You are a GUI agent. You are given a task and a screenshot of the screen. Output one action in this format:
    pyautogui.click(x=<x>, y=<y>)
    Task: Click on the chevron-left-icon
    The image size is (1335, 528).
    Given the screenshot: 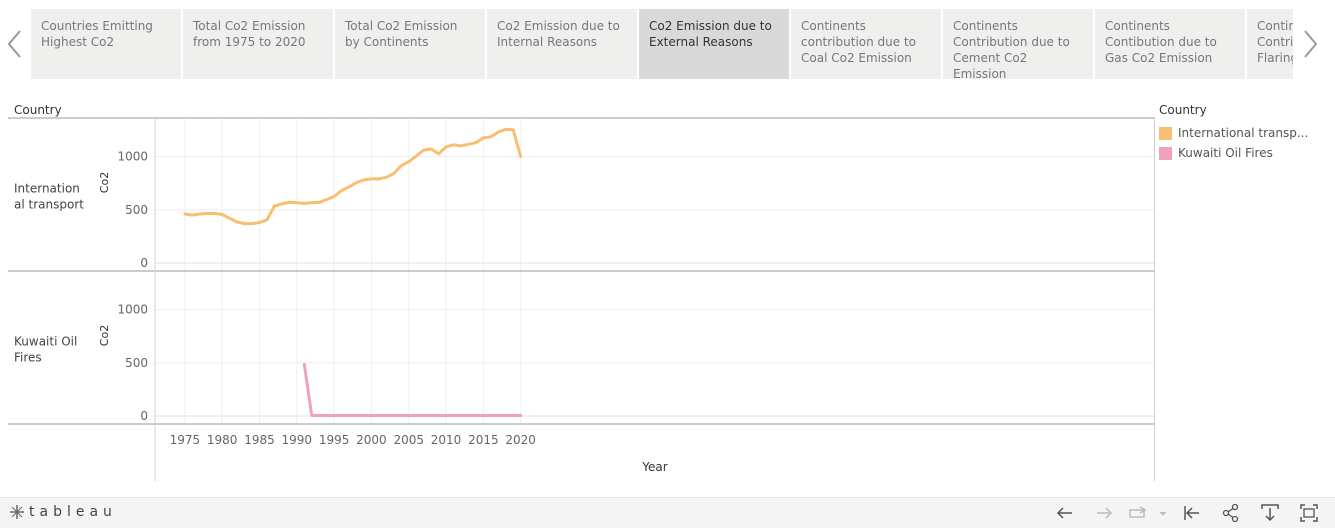 What is the action you would take?
    pyautogui.click(x=14, y=44)
    